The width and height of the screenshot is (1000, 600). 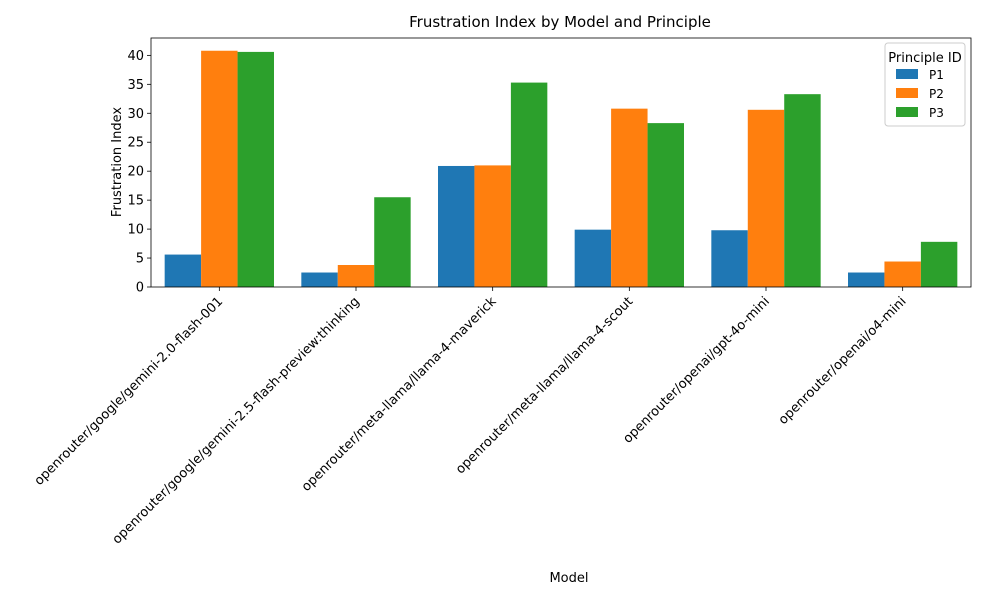 What do you see at coordinates (936, 113) in the screenshot?
I see `legend-label-p3: P3` at bounding box center [936, 113].